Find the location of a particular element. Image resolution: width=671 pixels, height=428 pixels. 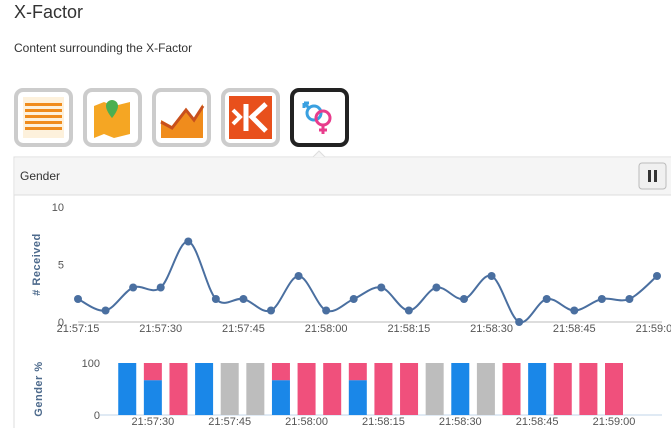

tab-list-icon is located at coordinates (43, 117).